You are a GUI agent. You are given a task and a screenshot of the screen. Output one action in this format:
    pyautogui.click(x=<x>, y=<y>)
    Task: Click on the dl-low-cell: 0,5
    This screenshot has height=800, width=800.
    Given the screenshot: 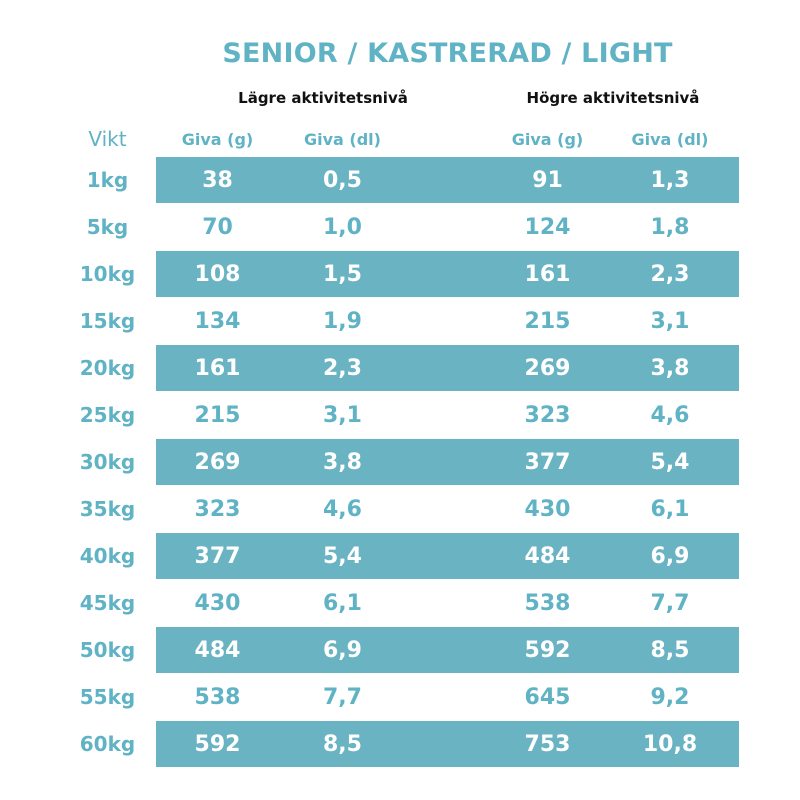 What is the action you would take?
    pyautogui.click(x=342, y=180)
    